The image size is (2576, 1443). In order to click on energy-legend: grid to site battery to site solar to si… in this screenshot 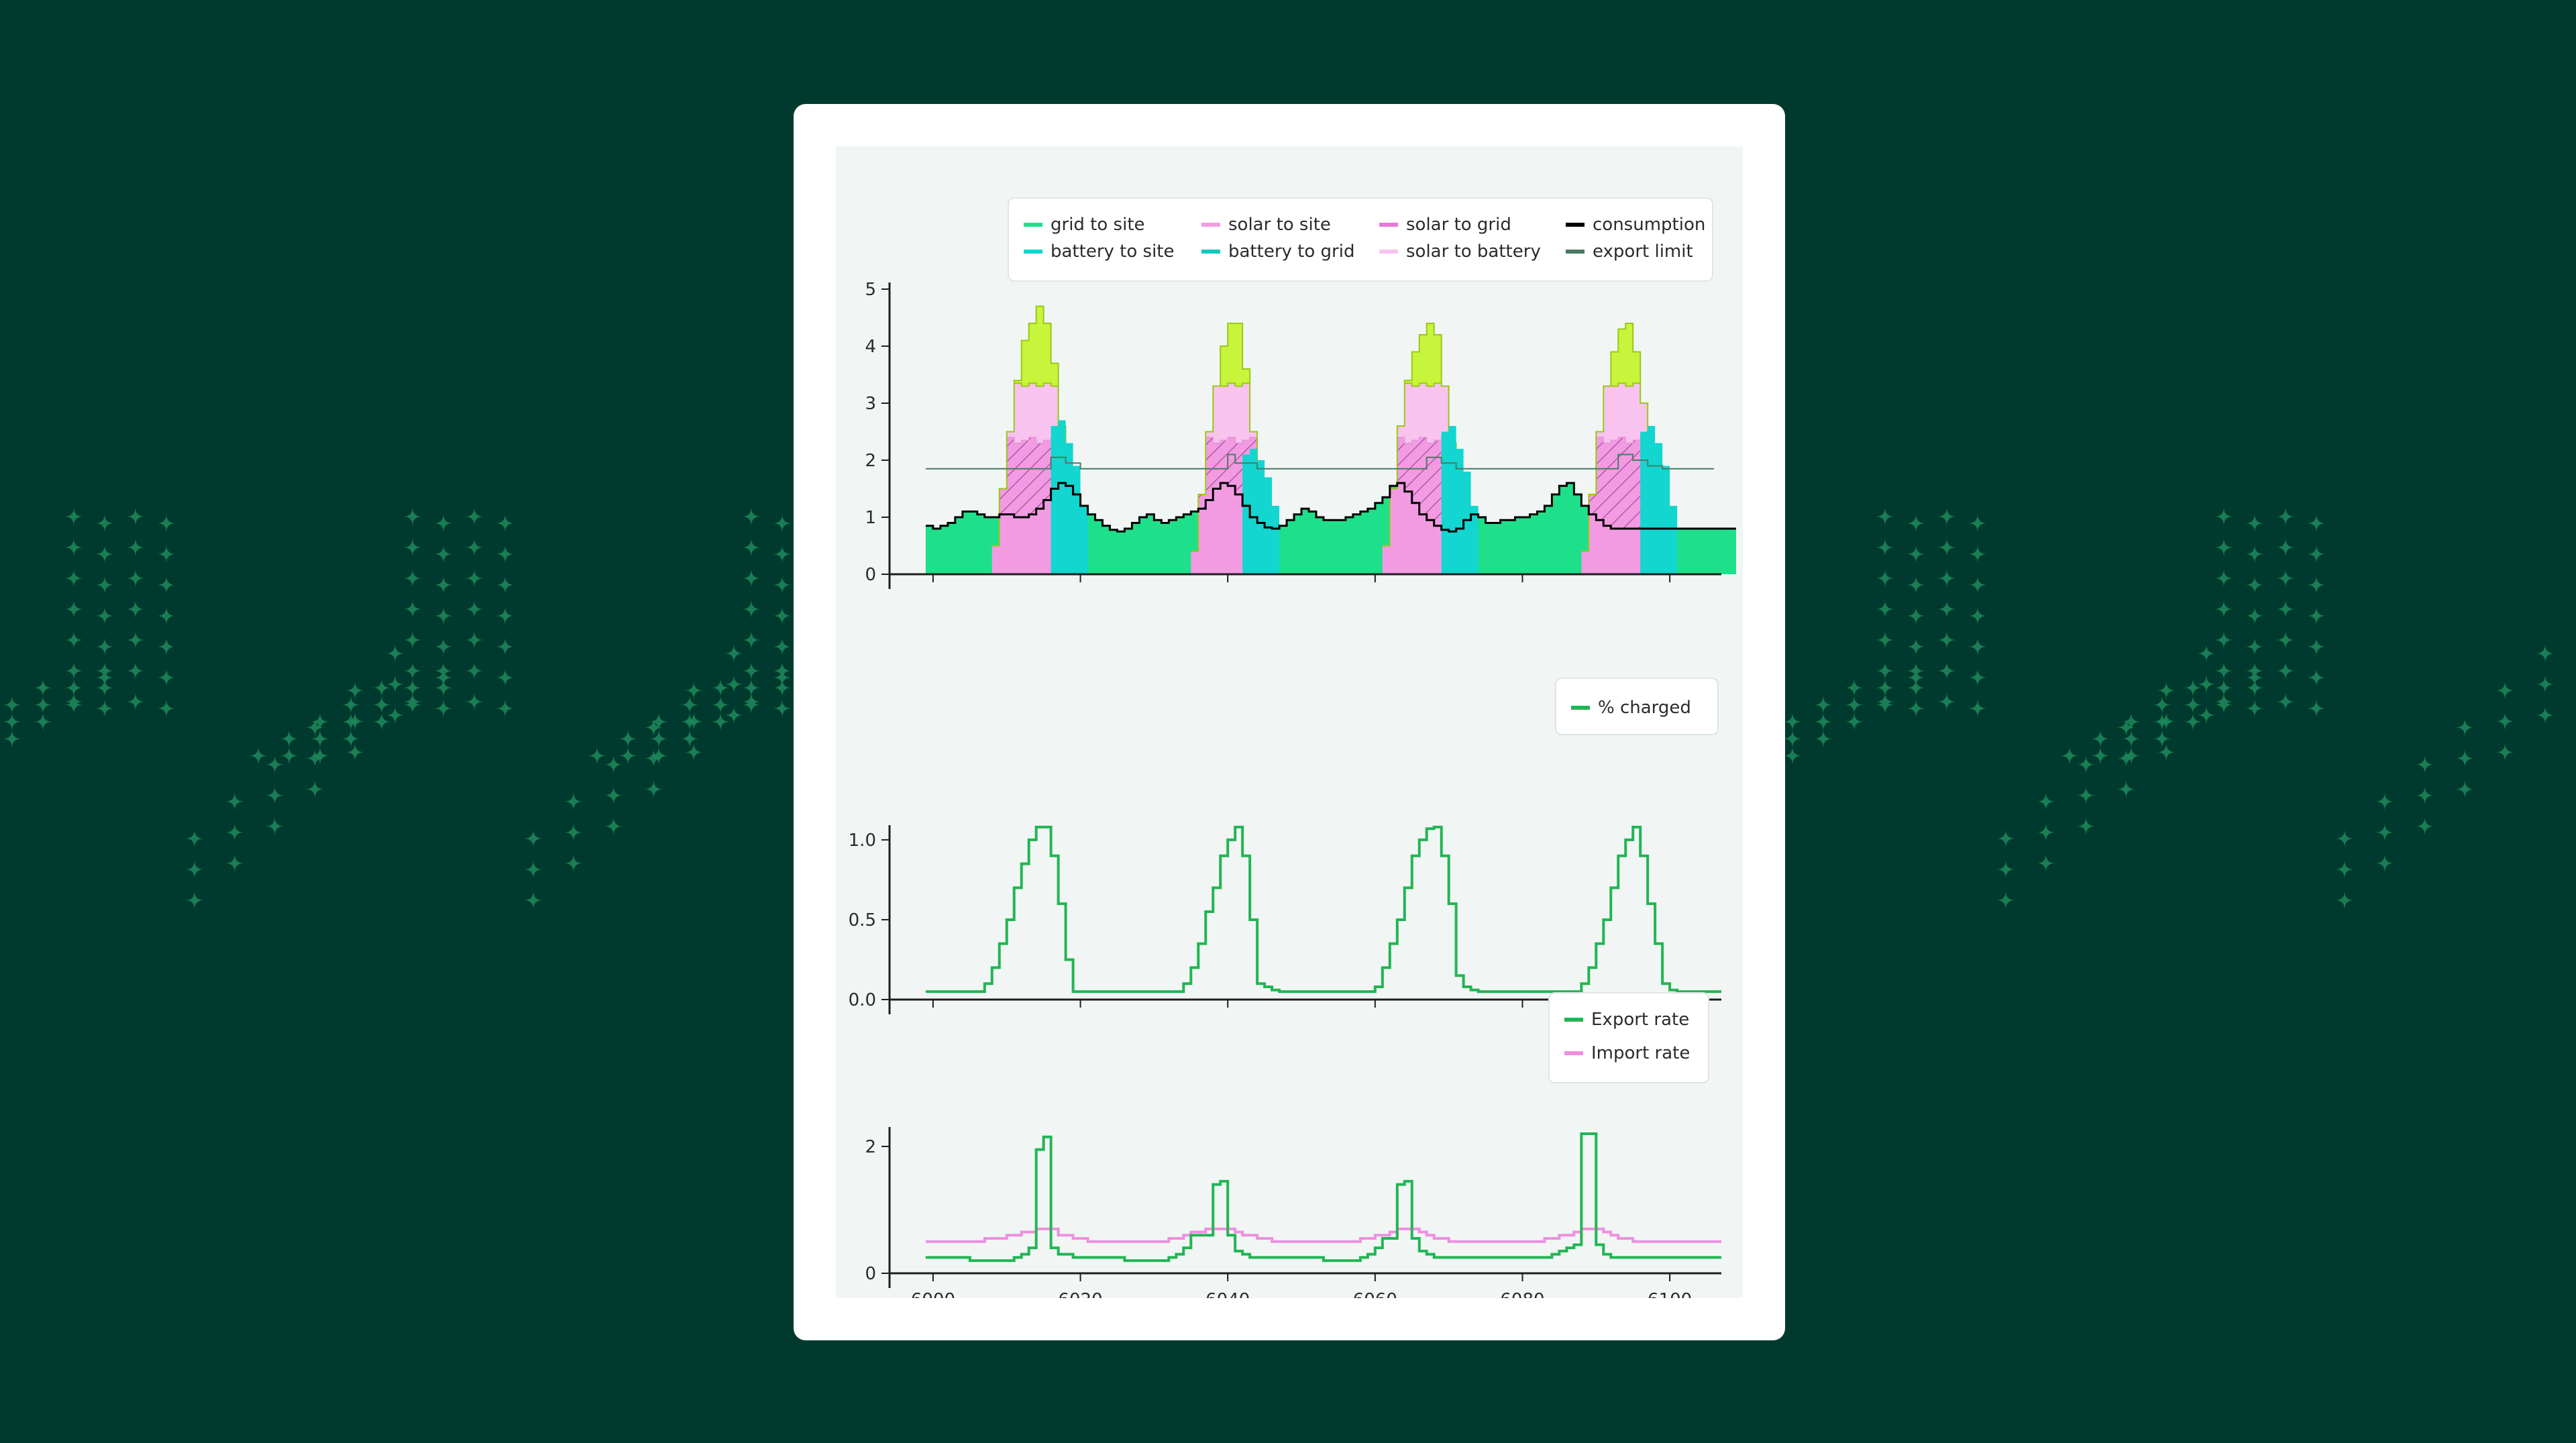, I will do `click(1360, 240)`.